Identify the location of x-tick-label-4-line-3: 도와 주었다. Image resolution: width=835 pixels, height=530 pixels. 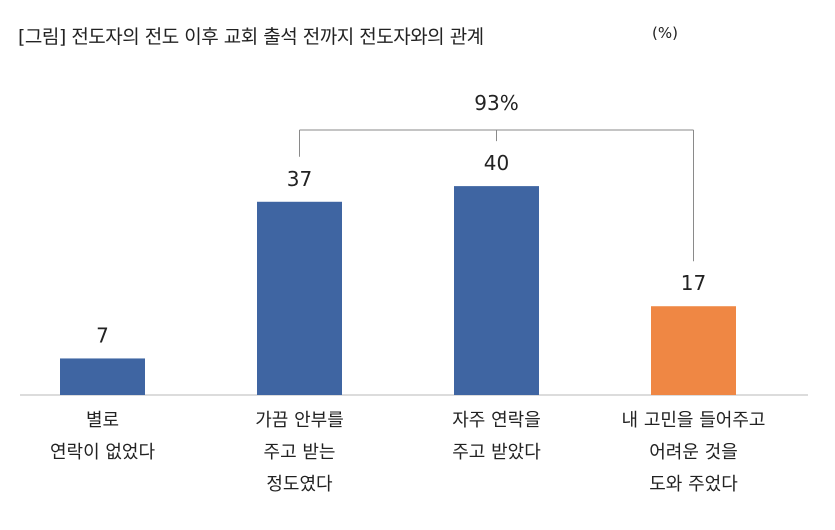
(693, 484).